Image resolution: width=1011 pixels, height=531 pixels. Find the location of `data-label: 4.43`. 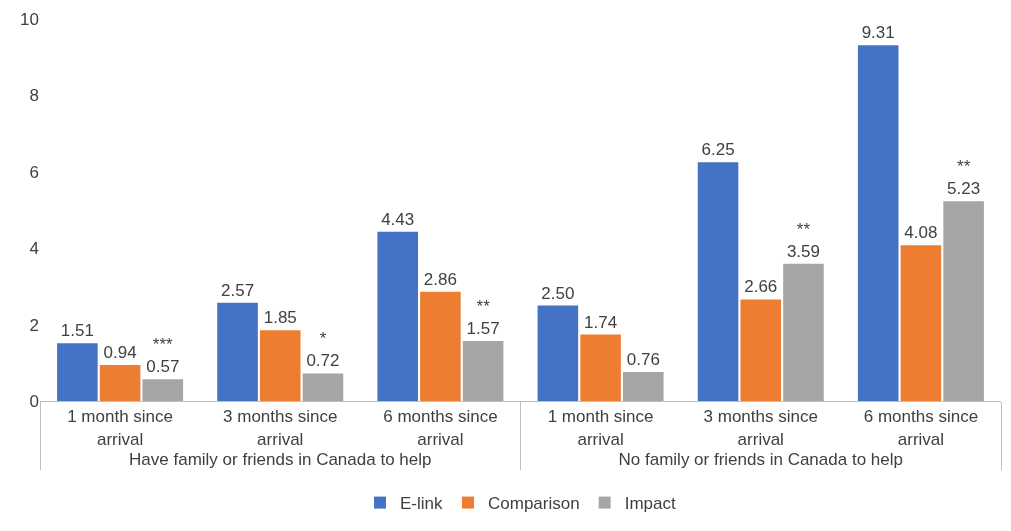

data-label: 4.43 is located at coordinates (398, 219).